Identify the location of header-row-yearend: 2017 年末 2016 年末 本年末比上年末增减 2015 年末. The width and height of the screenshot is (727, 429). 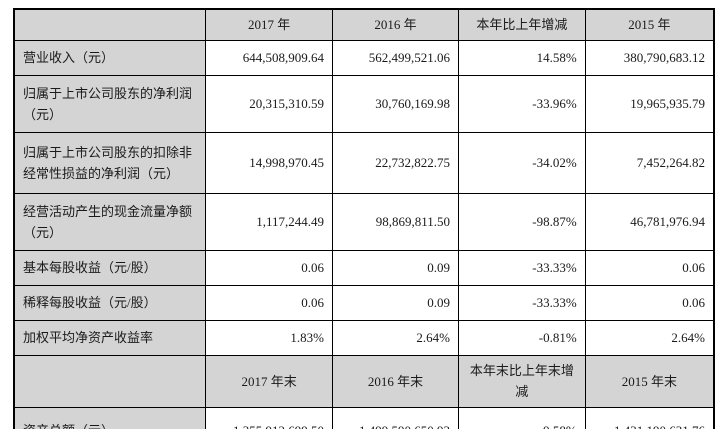
(364, 381).